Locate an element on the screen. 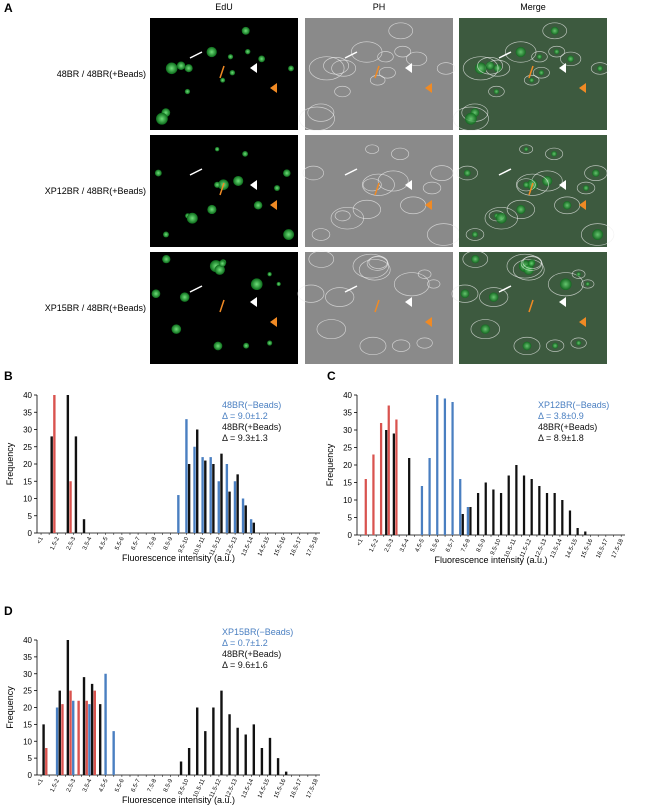 This screenshot has height=810, width=645. panel-label: B is located at coordinates (8, 376).